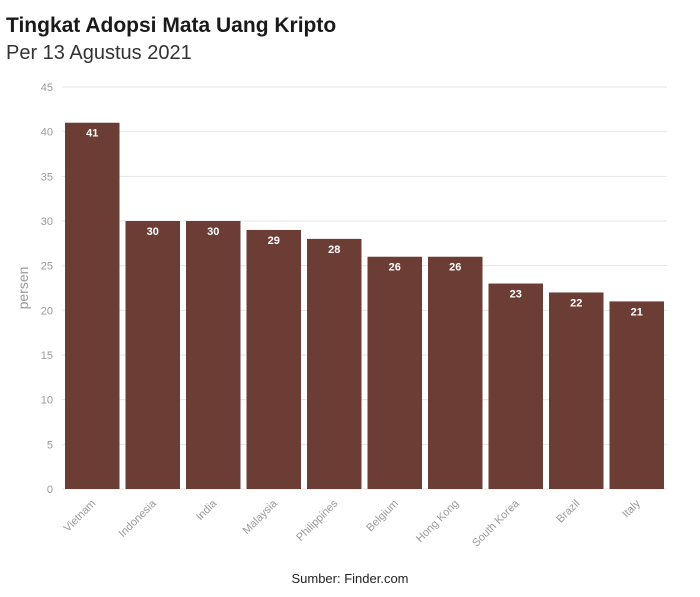 The width and height of the screenshot is (700, 597). What do you see at coordinates (213, 355) in the screenshot?
I see `bar-india` at bounding box center [213, 355].